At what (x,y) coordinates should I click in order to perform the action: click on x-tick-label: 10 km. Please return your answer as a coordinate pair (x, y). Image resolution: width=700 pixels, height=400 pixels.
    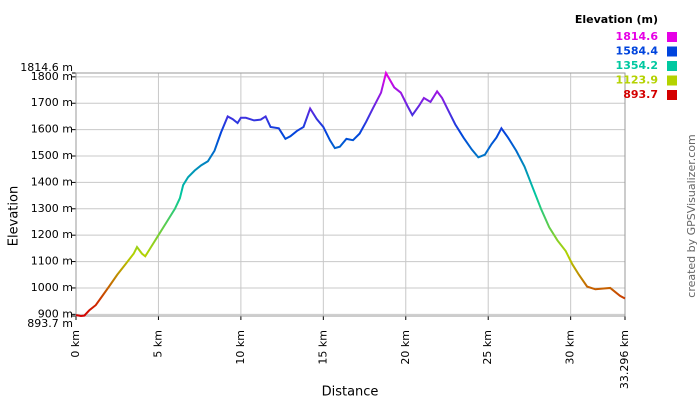
    Looking at the image, I should click on (240, 347).